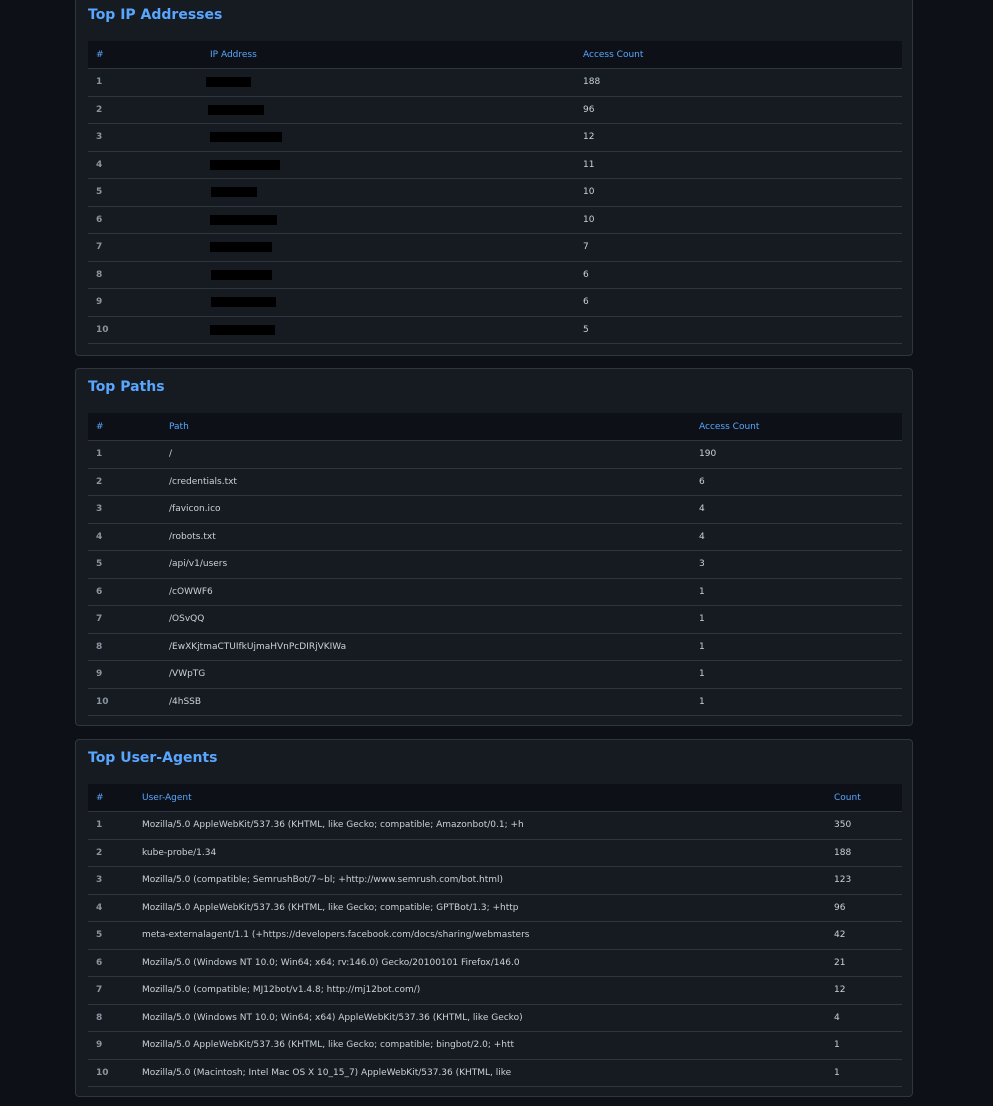  I want to click on count-cell: 3, so click(796, 564).